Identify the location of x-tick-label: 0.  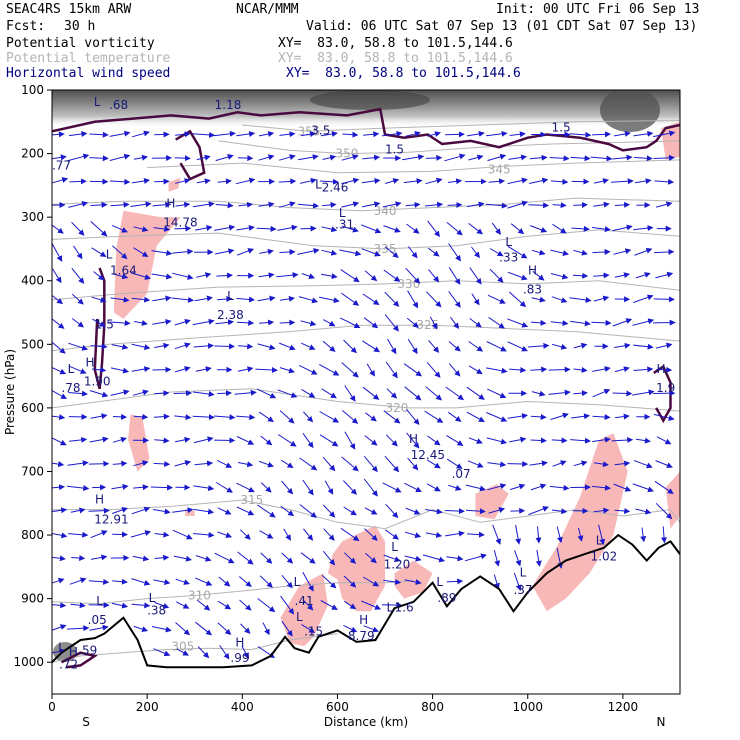
(52, 707).